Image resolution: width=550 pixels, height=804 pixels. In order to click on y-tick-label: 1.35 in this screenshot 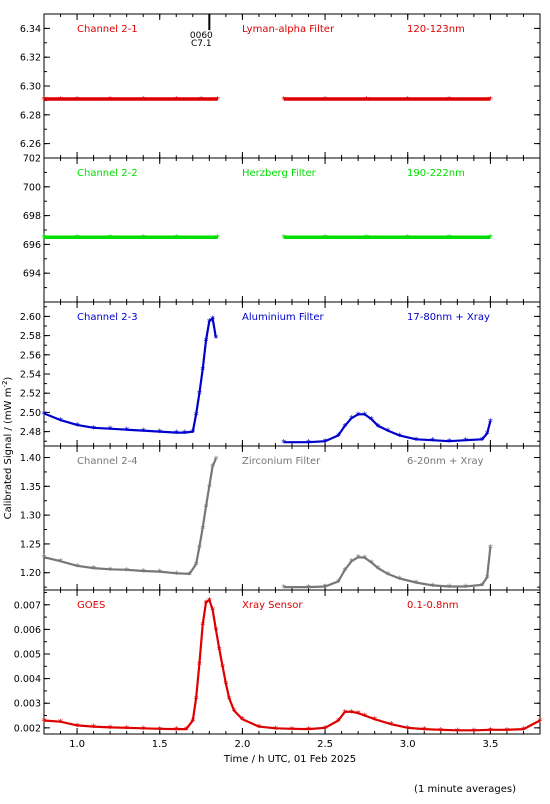, I will do `click(30, 487)`.